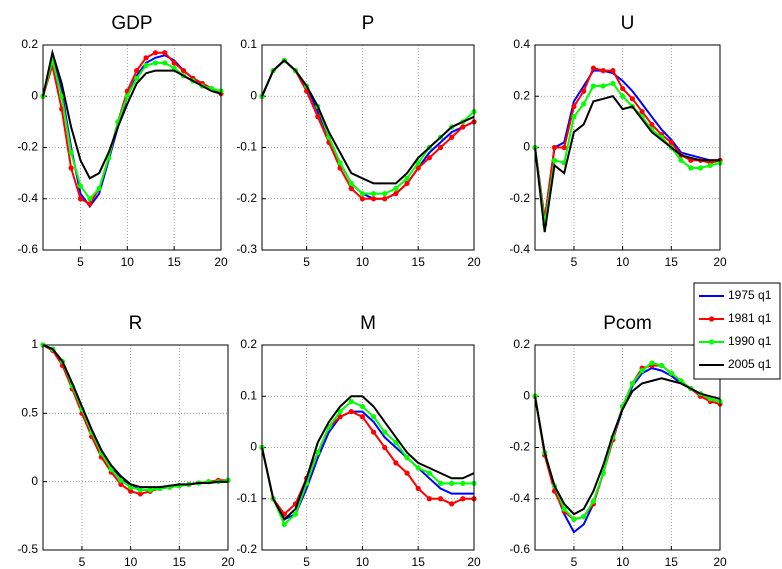 This screenshot has width=782, height=569. What do you see at coordinates (358, 141) in the screenshot?
I see `subplot: -0.3 -0.2 -0.1 0 0.1 5 10 15 20 P` at bounding box center [358, 141].